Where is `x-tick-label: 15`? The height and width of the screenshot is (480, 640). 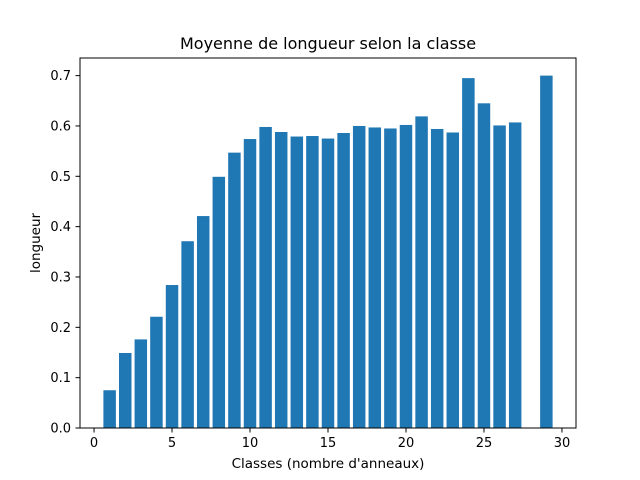
x-tick-label: 15 is located at coordinates (328, 443).